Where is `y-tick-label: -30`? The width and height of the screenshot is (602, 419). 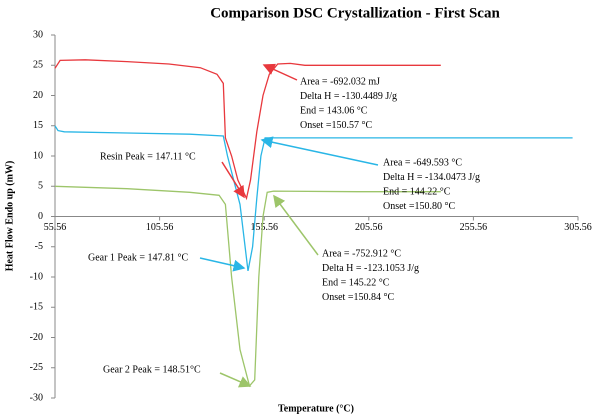
y-tick-label: -30 is located at coordinates (36, 397).